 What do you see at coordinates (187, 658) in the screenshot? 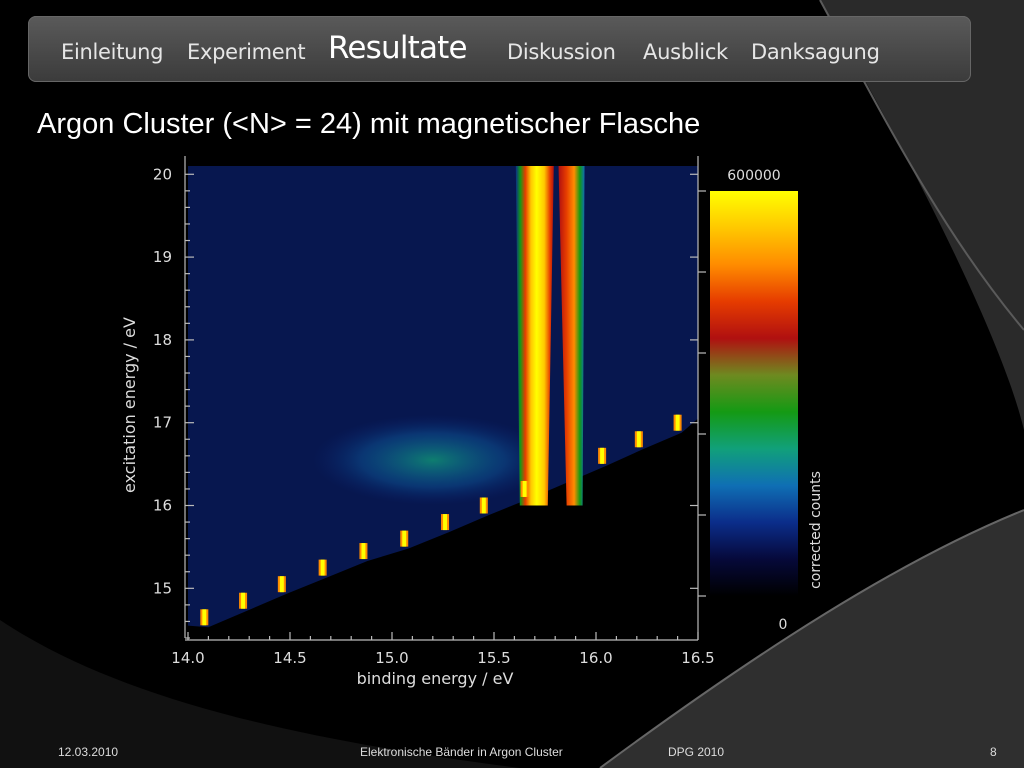
I see `x-tick-label: 14.0` at bounding box center [187, 658].